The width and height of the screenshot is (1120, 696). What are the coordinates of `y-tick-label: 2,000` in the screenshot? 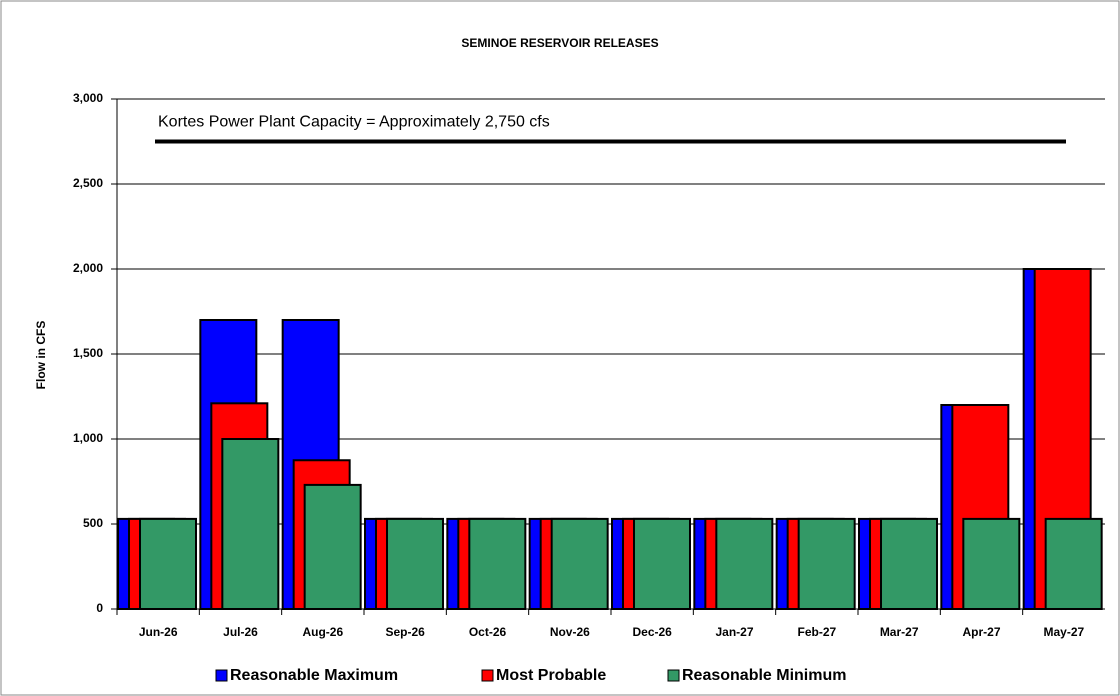 It's located at (88, 268).